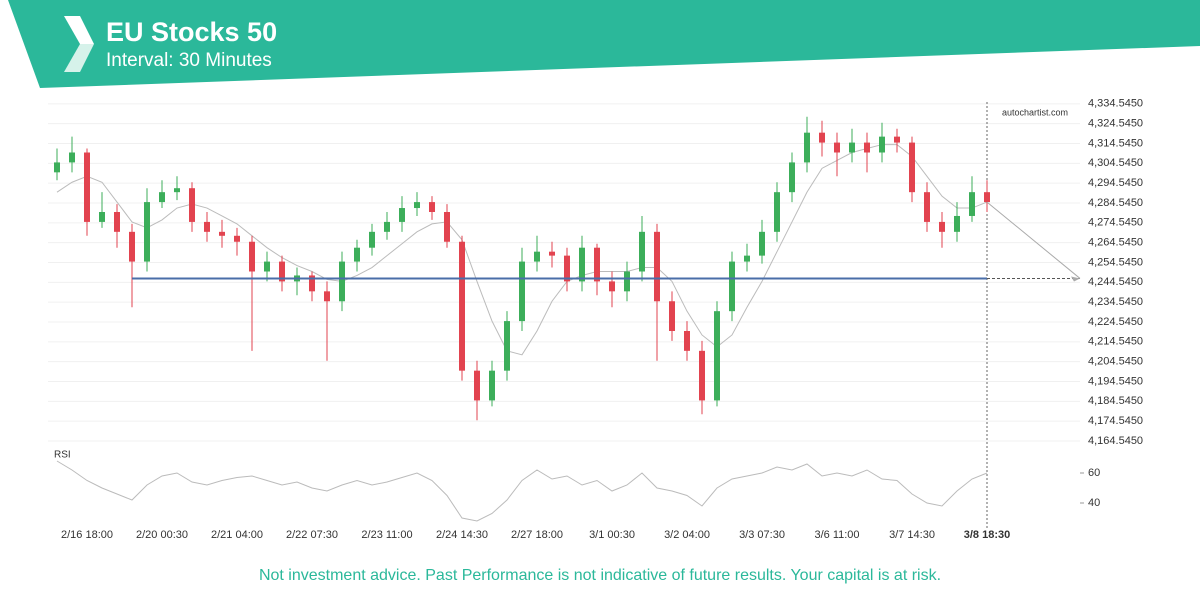 This screenshot has height=600, width=1200. I want to click on y-tick-label: 4,324.5450, so click(1115, 124).